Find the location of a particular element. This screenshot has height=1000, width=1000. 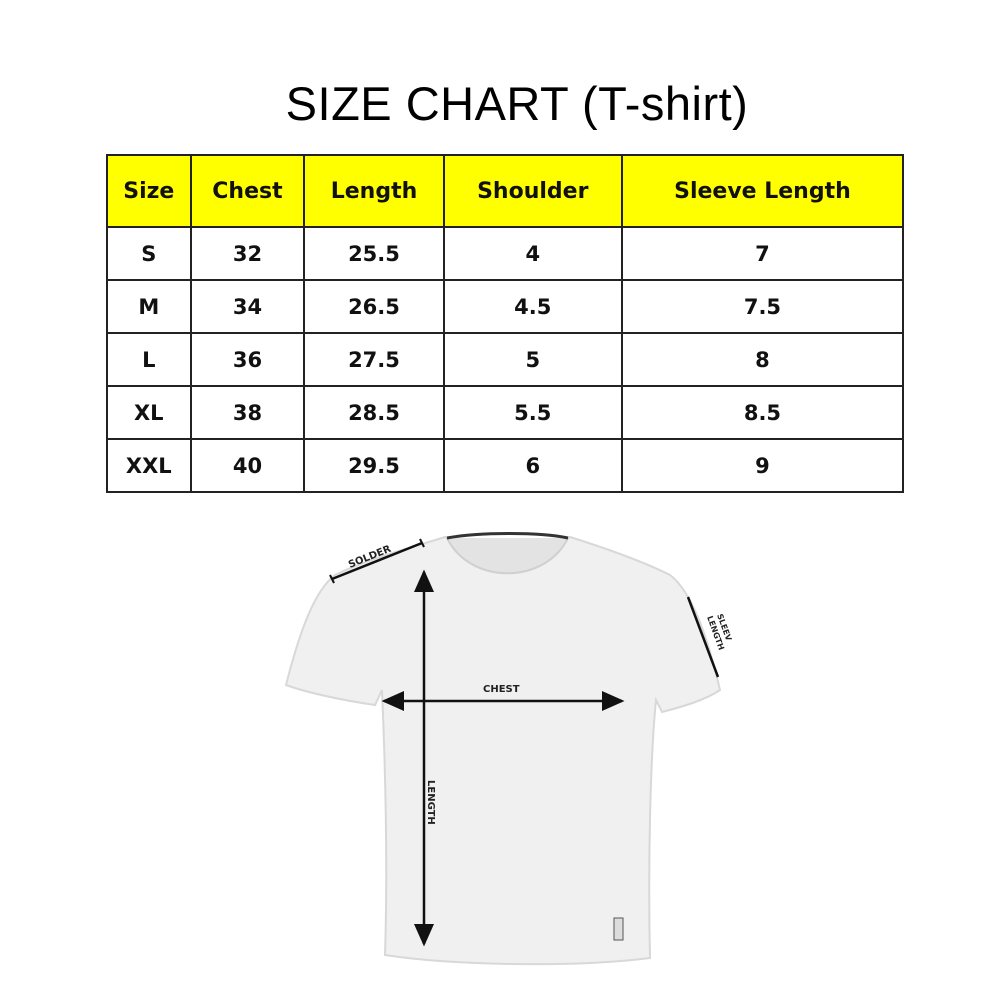

table-cell: 4.5 is located at coordinates (532, 306).